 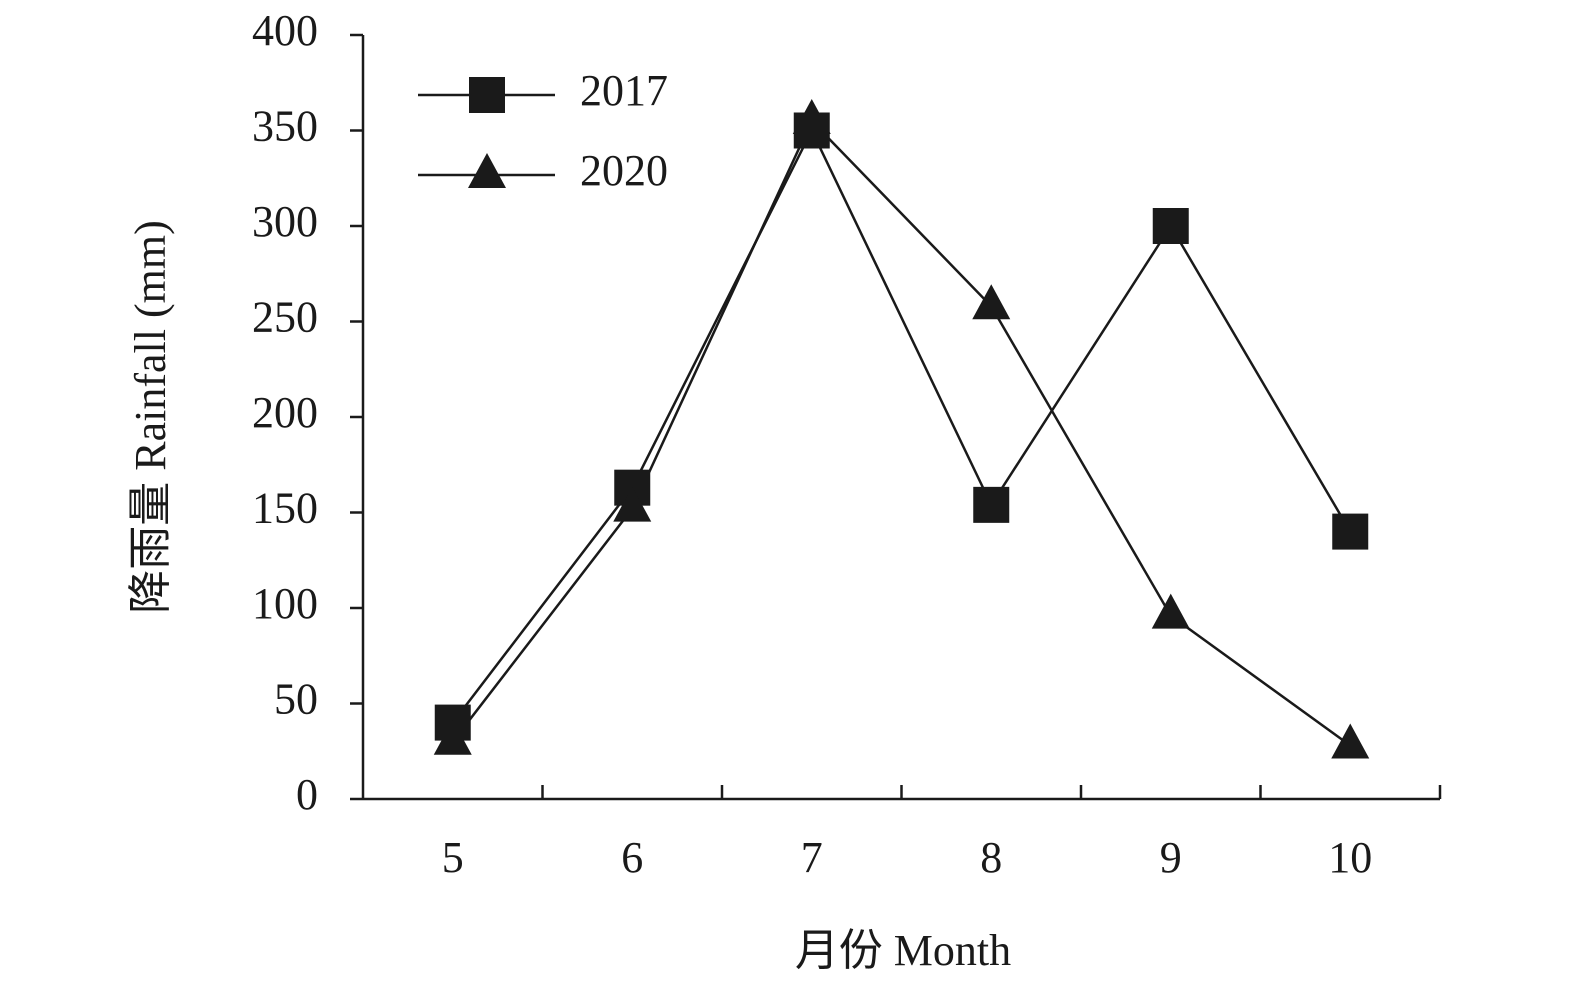 I want to click on y-tick-label: 350, so click(x=285, y=126).